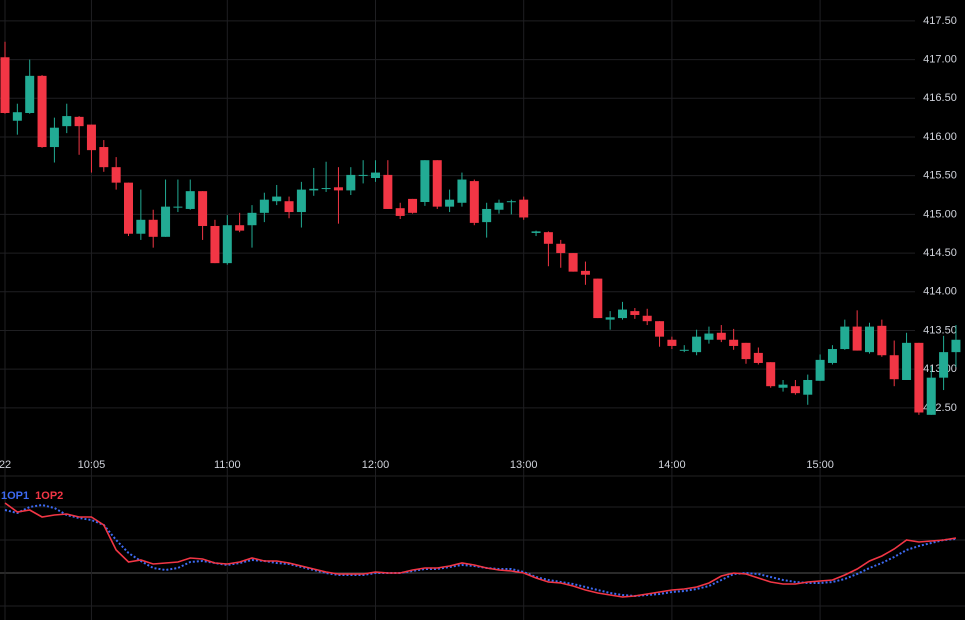 This screenshot has height=620, width=965. Describe the element at coordinates (820, 465) in the screenshot. I see `x-tick-label: 15:00` at that location.